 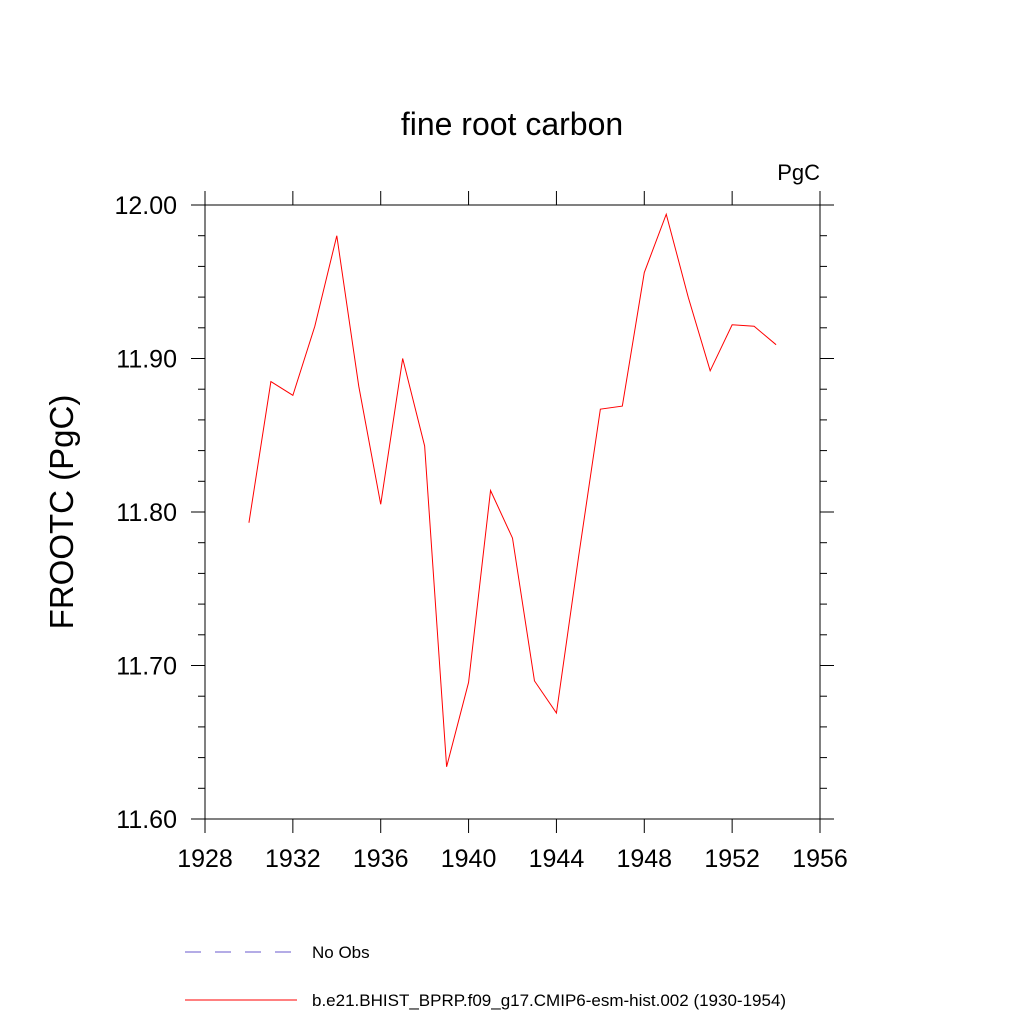 I want to click on x-tick-label: 1948, so click(x=644, y=859).